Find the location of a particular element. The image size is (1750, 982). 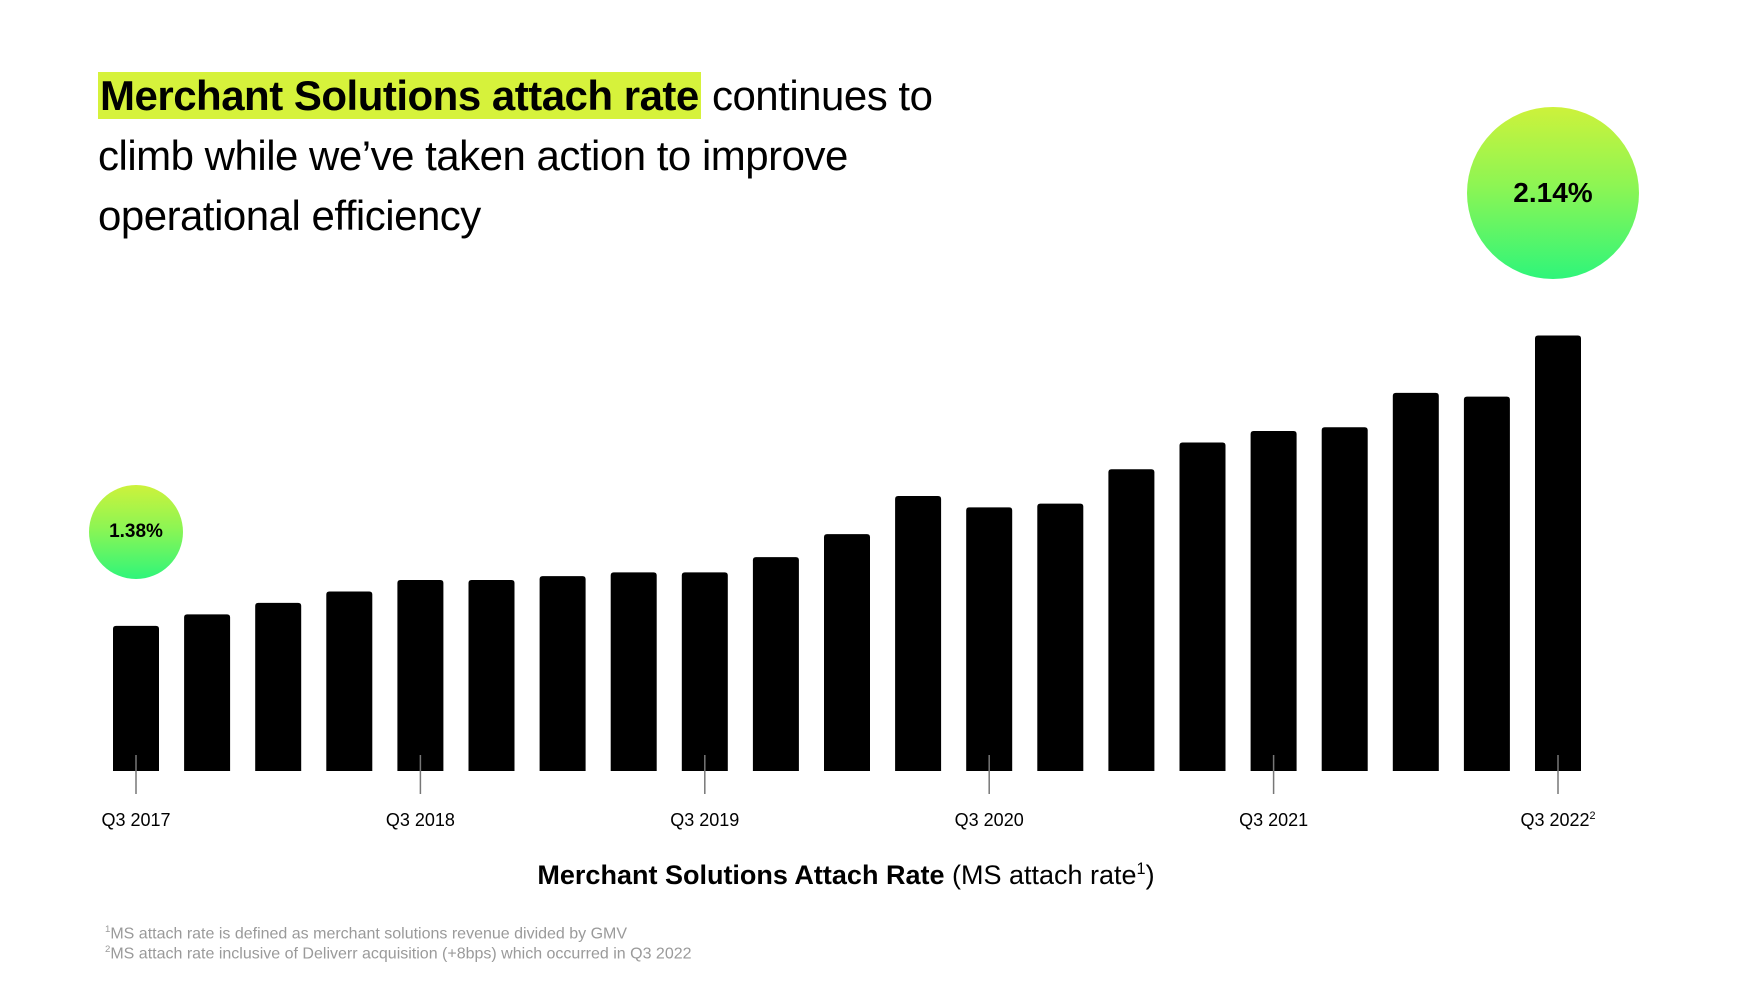

x-axis-title-rest: (MS attach rate is located at coordinates (1040, 875).